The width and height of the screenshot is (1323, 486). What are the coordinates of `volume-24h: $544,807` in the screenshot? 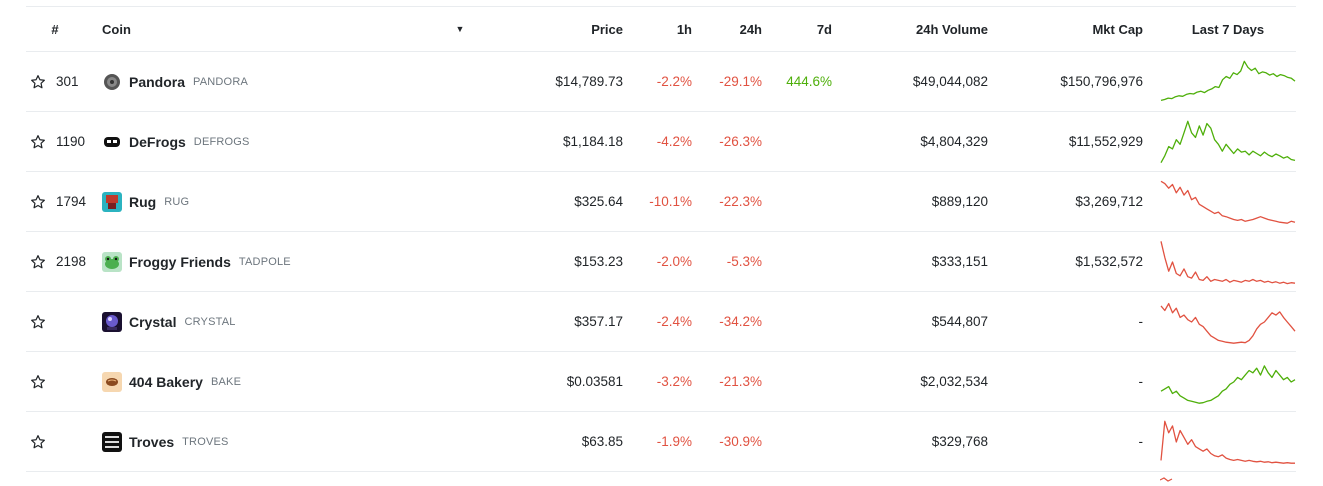 It's located at (959, 321).